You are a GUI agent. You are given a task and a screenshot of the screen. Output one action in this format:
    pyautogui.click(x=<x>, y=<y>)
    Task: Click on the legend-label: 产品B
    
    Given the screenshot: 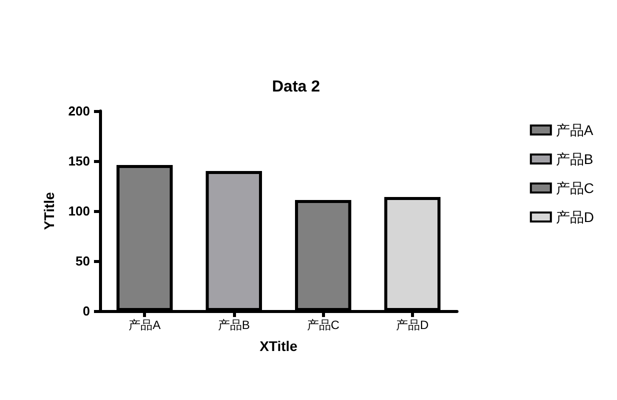 What is the action you would take?
    pyautogui.click(x=575, y=159)
    